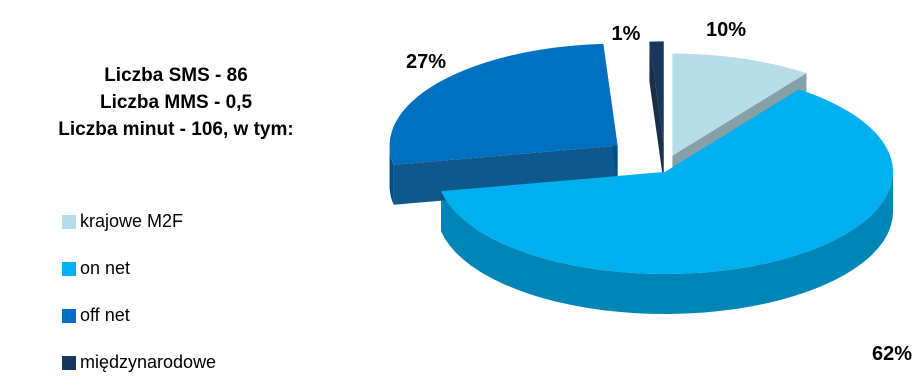  I want to click on pie-label-miedzynarodowe: 1%, so click(626, 34).